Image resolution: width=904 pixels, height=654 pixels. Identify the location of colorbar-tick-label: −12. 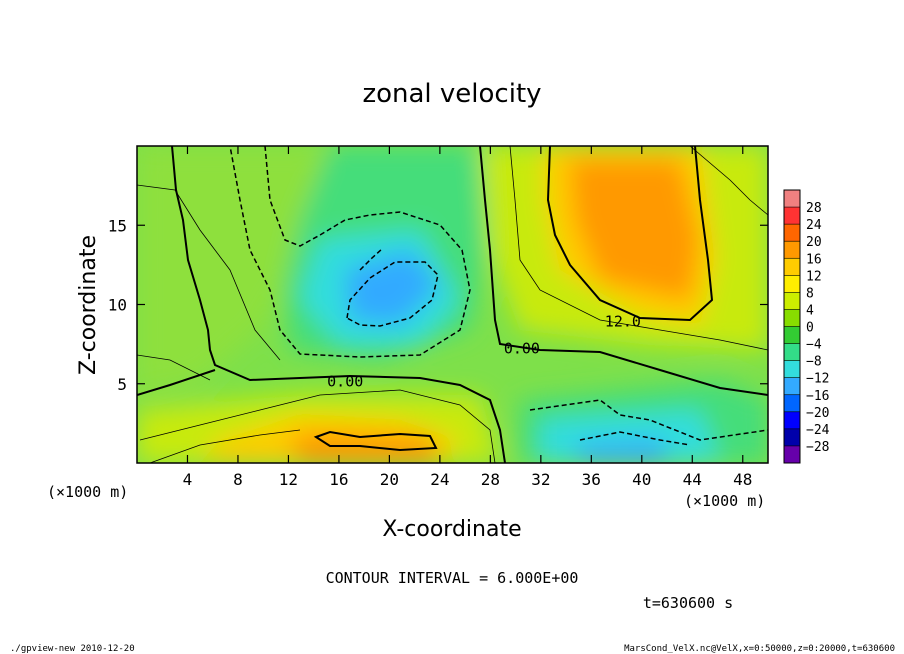
(817, 379).